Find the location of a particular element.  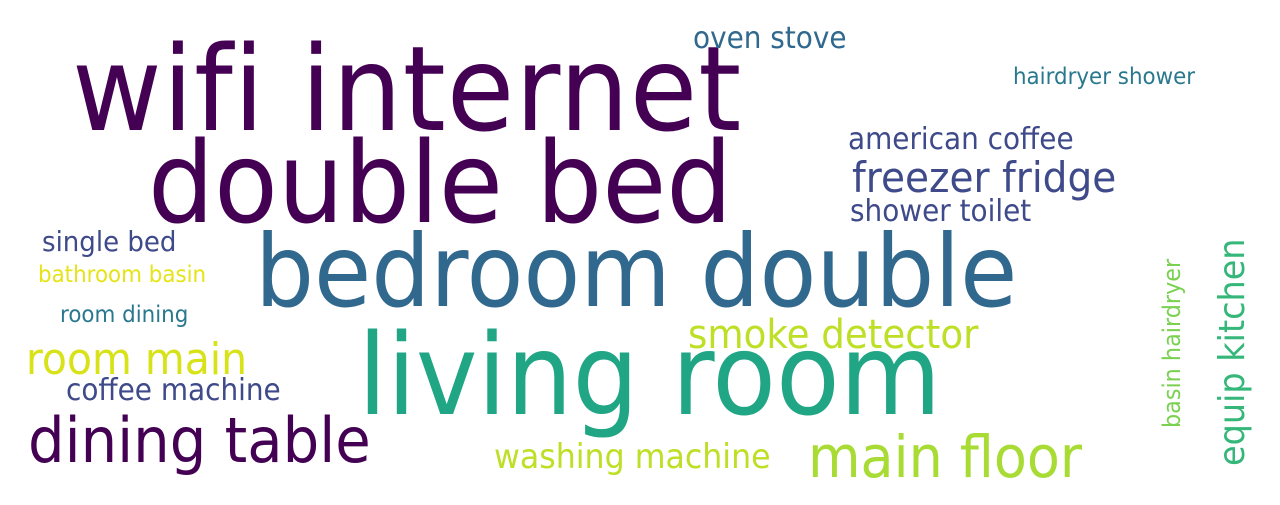

word-freezer-fridge: freezer fridge is located at coordinates (984, 177).